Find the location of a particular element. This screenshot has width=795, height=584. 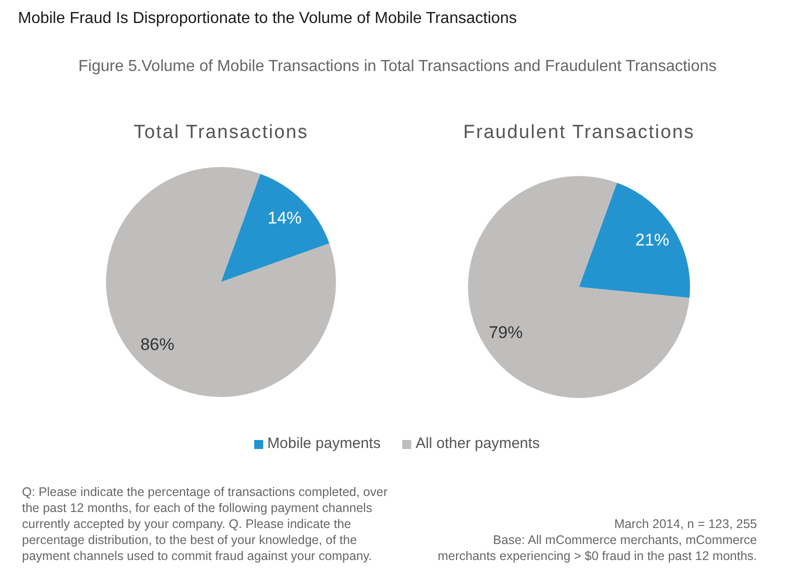

slice-label: Fraudulent Transactions is located at coordinates (579, 132).